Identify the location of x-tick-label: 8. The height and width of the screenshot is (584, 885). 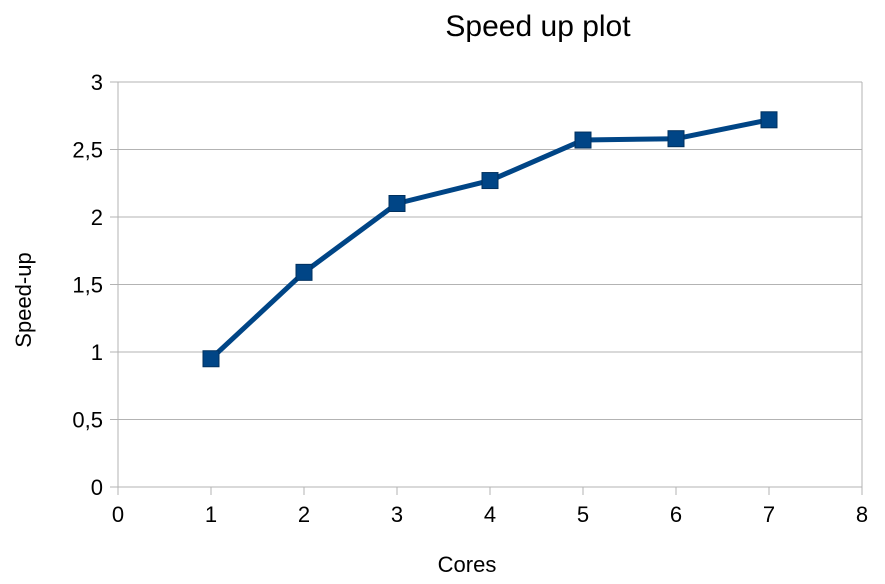
(862, 514).